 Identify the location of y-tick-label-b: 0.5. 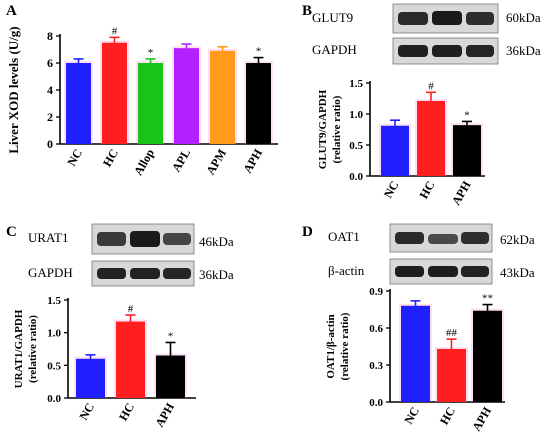
(356, 146).